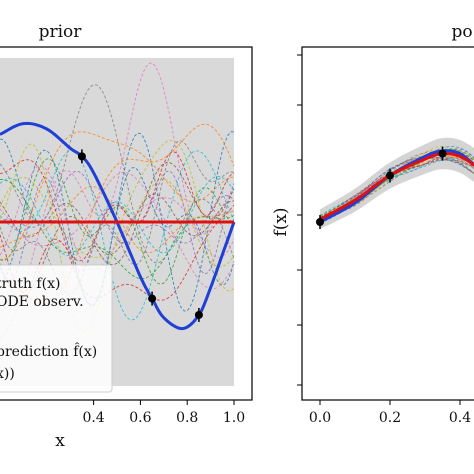  I want to click on prior-x-tick-label: 0.6, so click(140, 418).